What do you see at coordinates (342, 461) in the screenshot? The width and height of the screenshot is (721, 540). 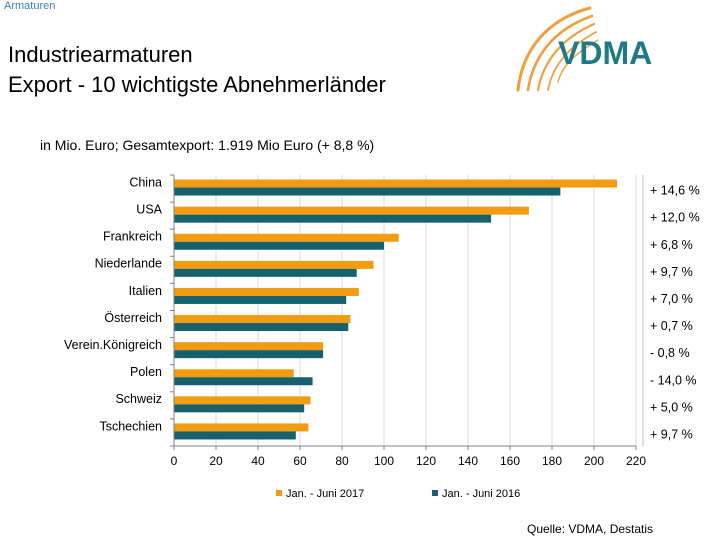 I see `x-tick-label: 80` at bounding box center [342, 461].